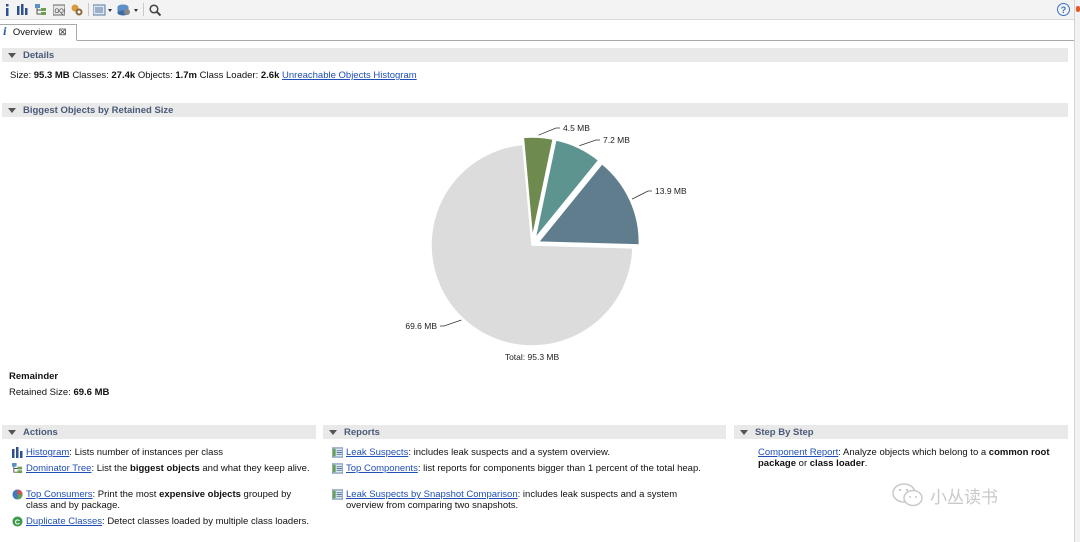 This screenshot has width=1080, height=542. What do you see at coordinates (784, 432) in the screenshot?
I see `step-by-step-header-label: Step By Step` at bounding box center [784, 432].